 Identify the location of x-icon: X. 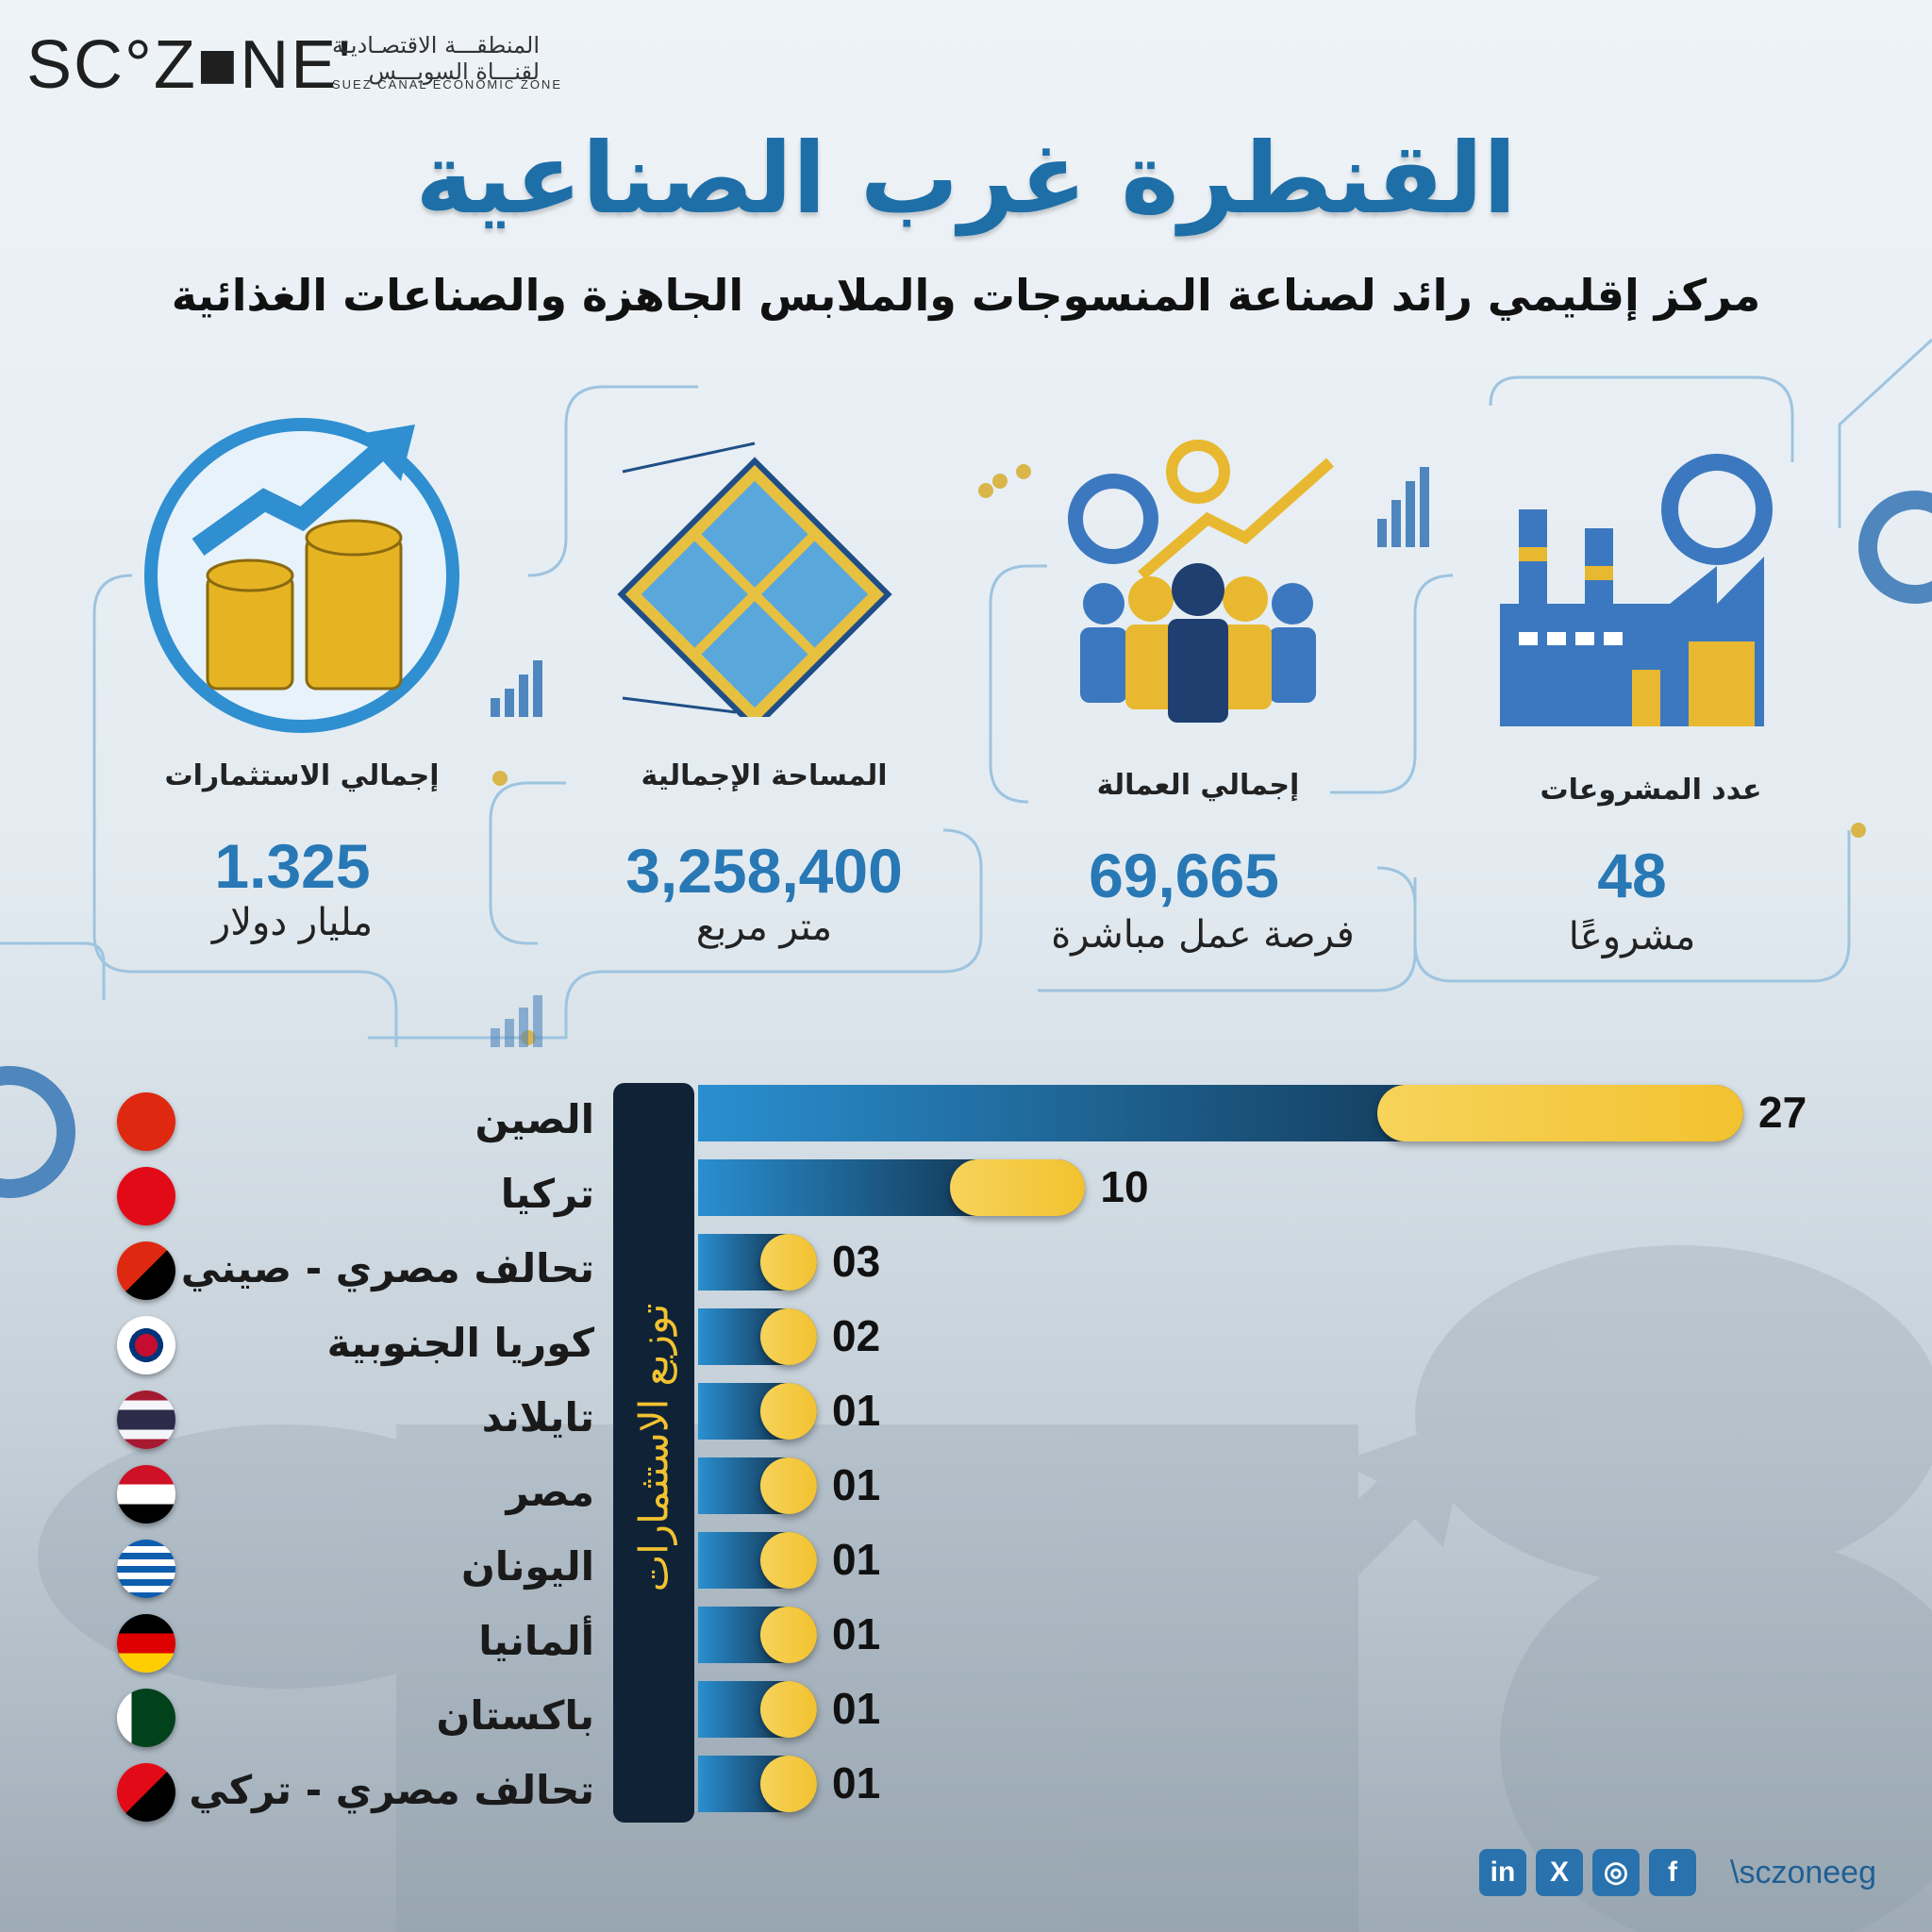
(1559, 1873).